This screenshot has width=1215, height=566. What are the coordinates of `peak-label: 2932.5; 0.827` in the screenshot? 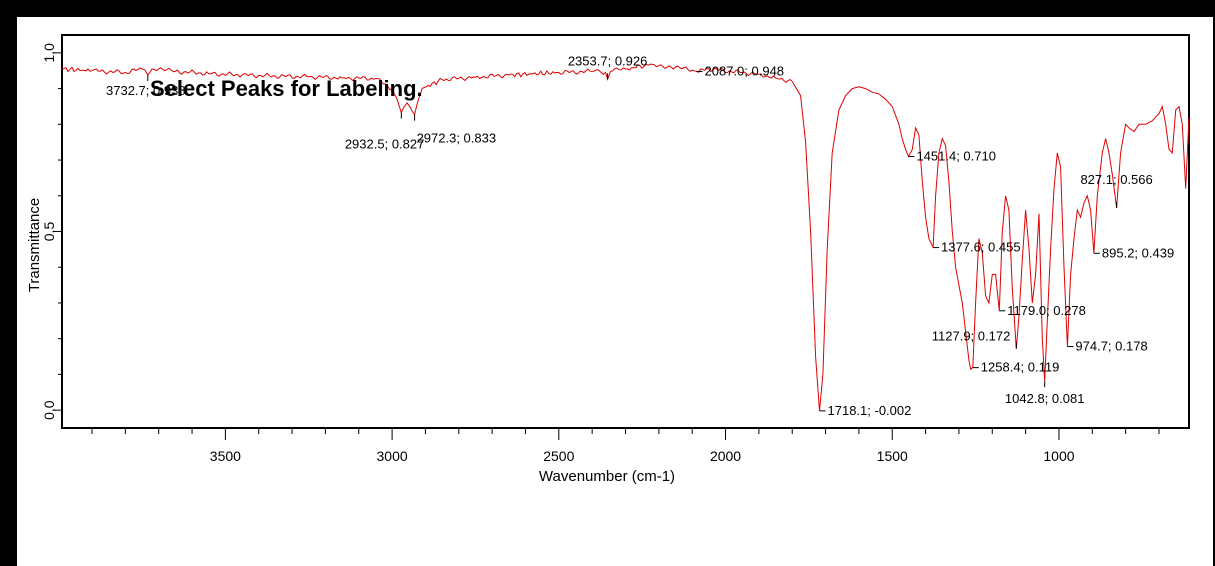 It's located at (385, 144).